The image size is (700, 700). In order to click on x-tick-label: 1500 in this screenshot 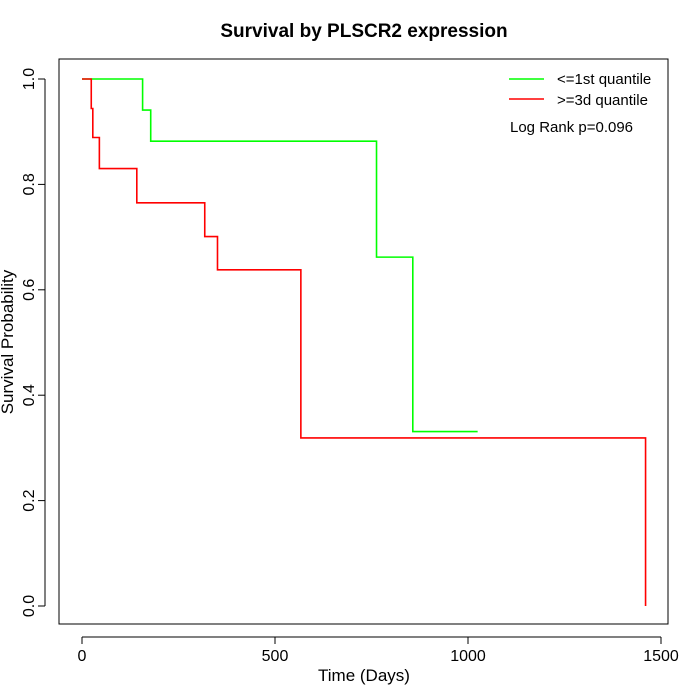, I will do `click(661, 656)`.